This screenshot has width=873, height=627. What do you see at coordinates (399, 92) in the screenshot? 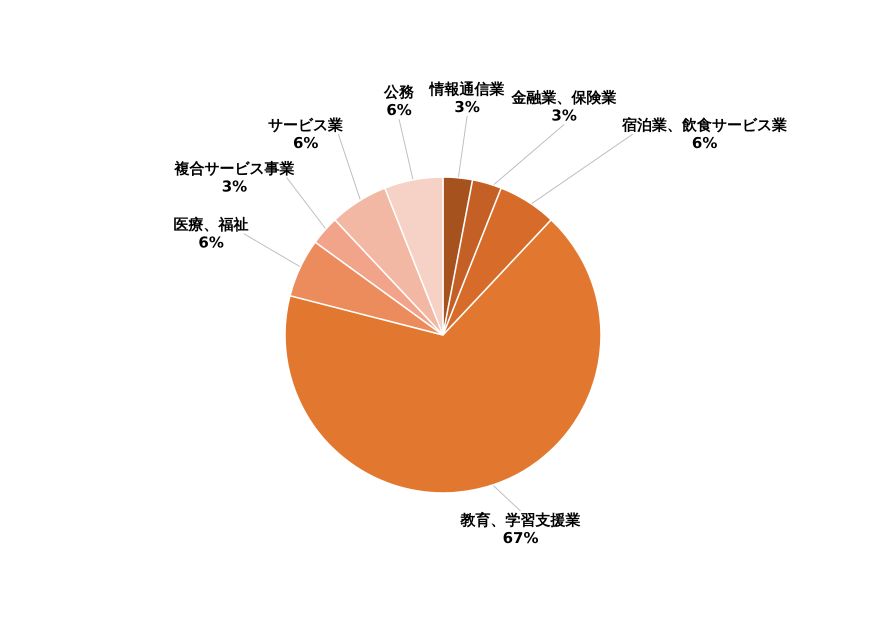
I see `slice-label: 公務` at bounding box center [399, 92].